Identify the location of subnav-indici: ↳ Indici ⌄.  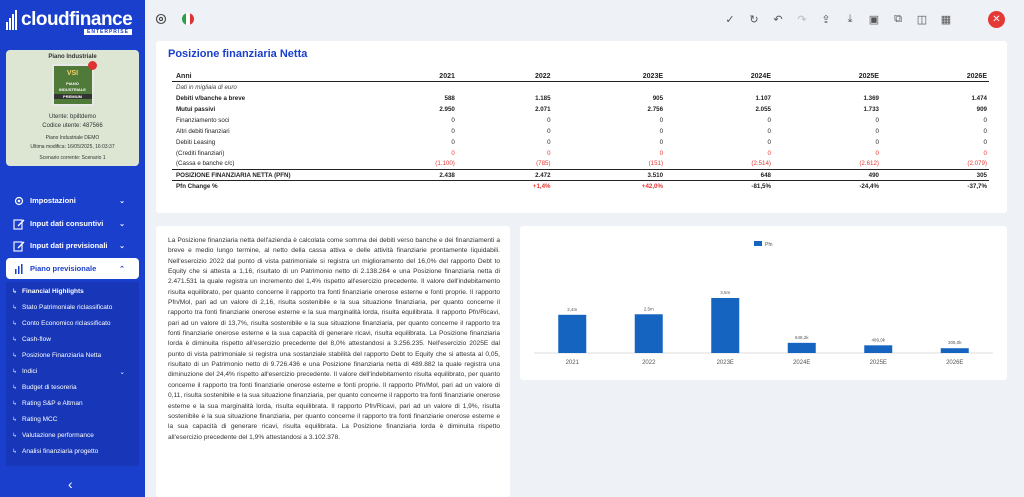
(68, 372).